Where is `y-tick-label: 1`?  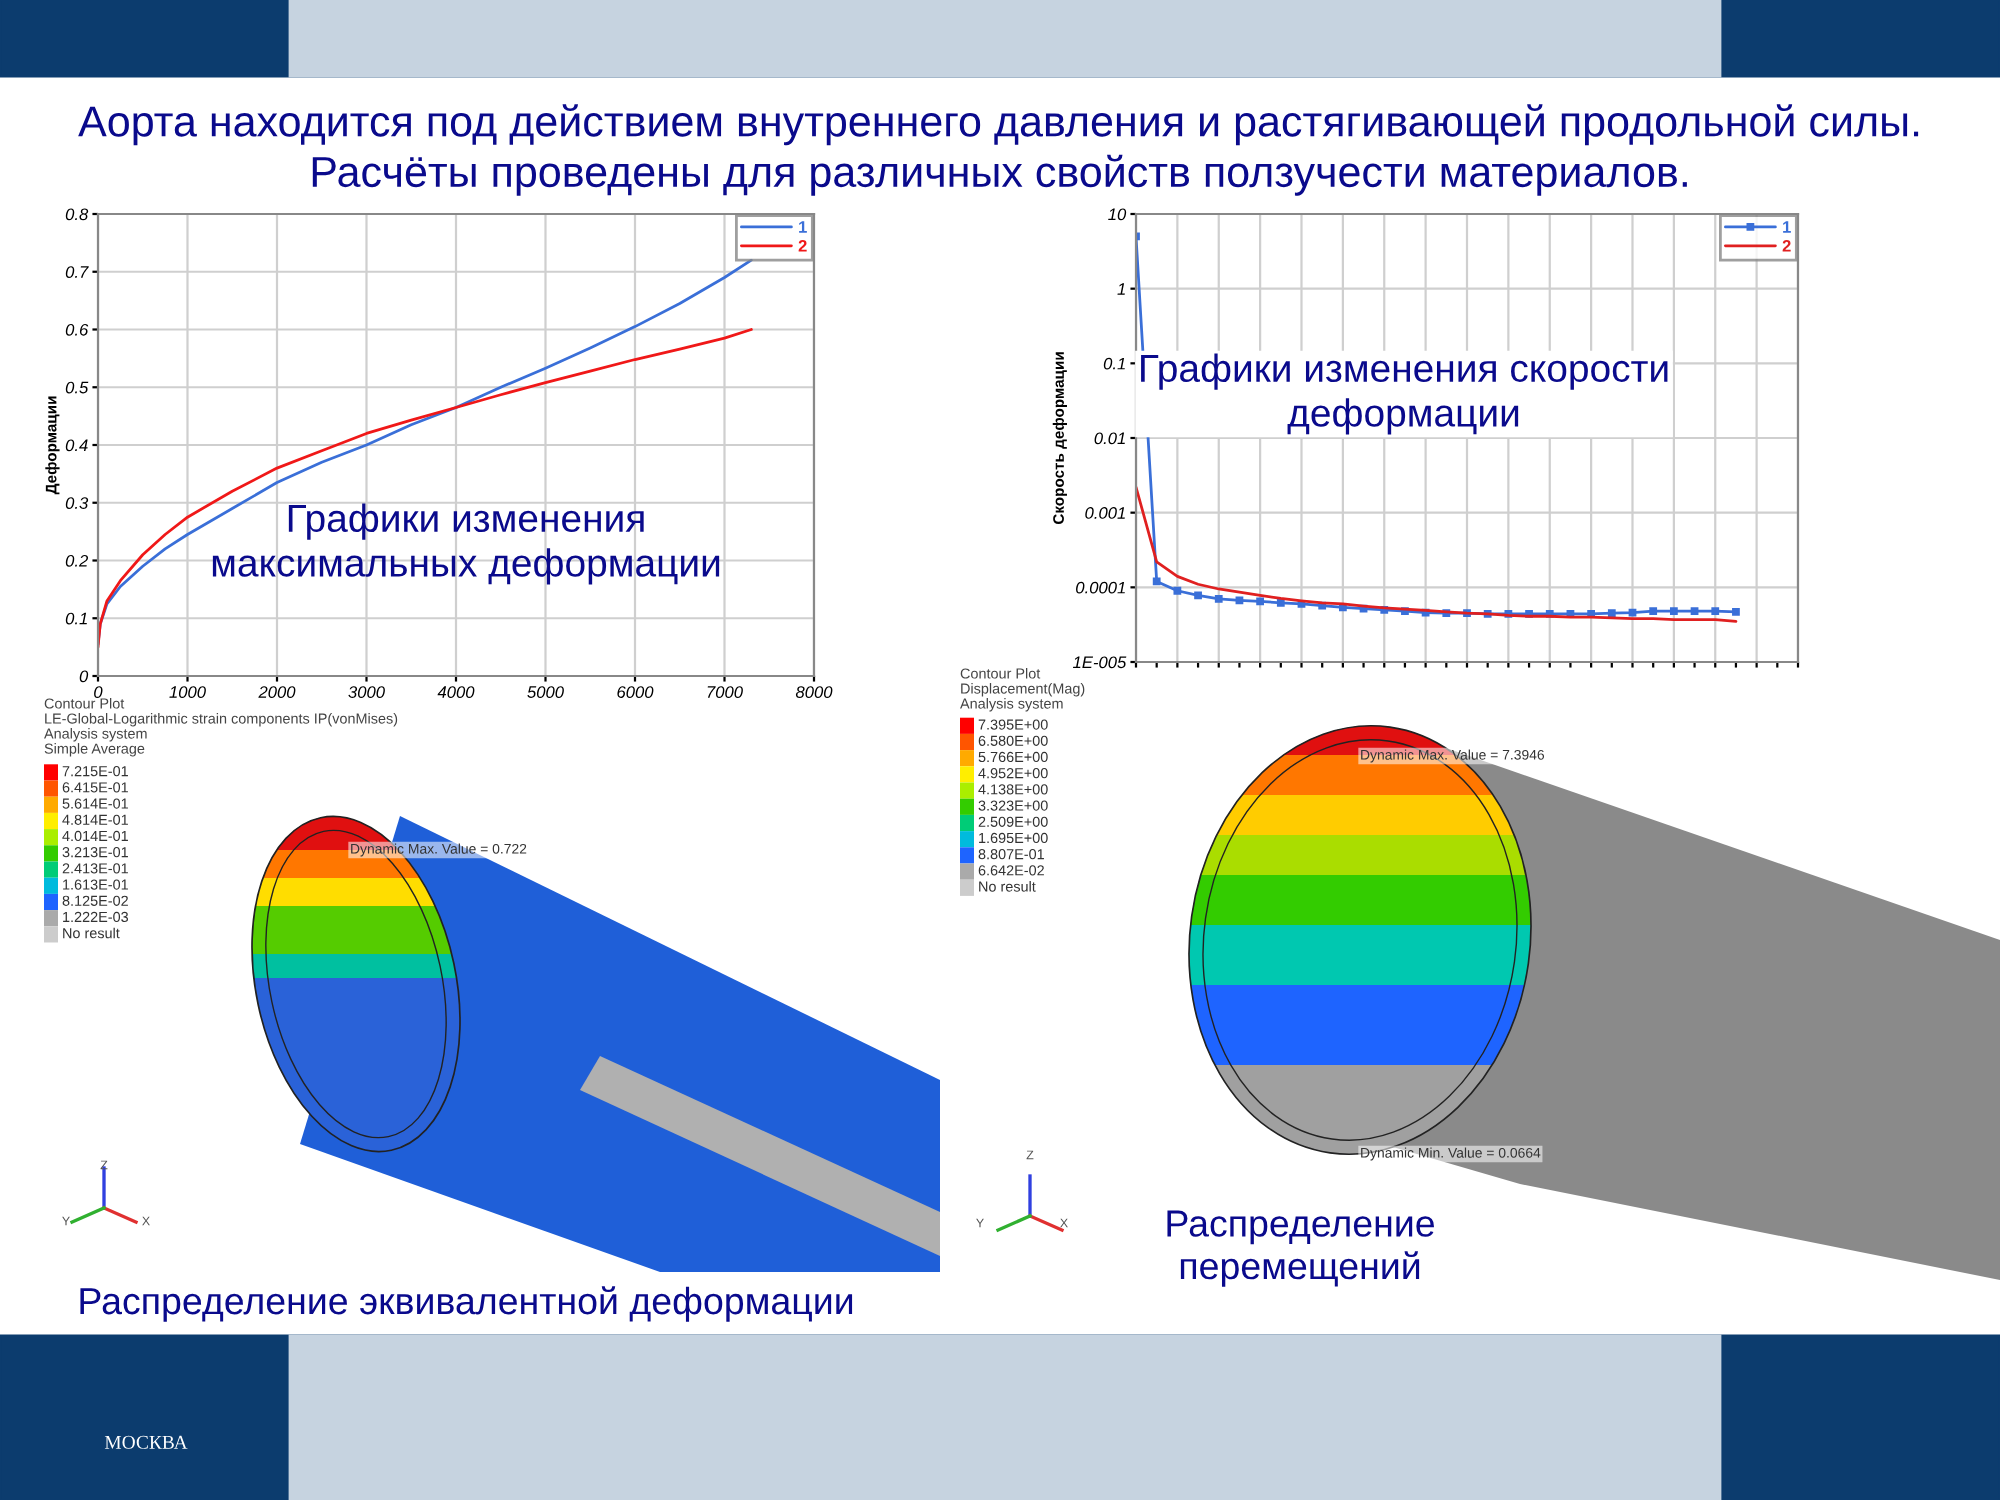 y-tick-label: 1 is located at coordinates (1121, 289).